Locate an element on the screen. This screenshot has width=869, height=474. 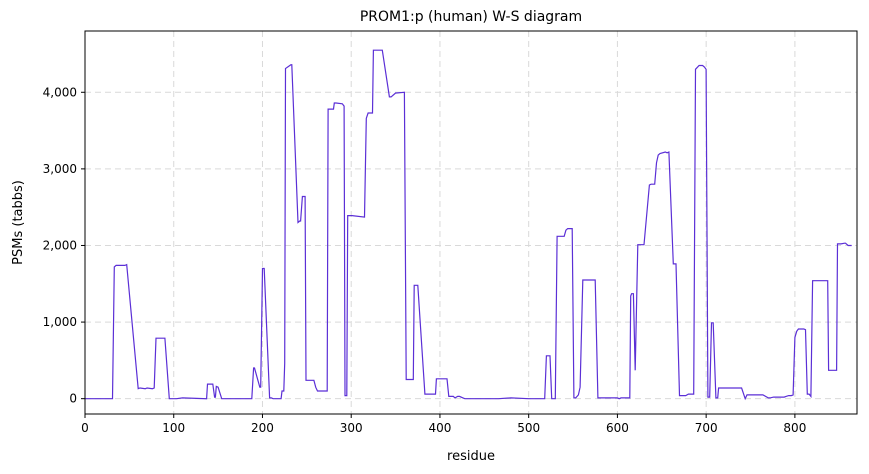
y-tick-label: 1,000 is located at coordinates (60, 322).